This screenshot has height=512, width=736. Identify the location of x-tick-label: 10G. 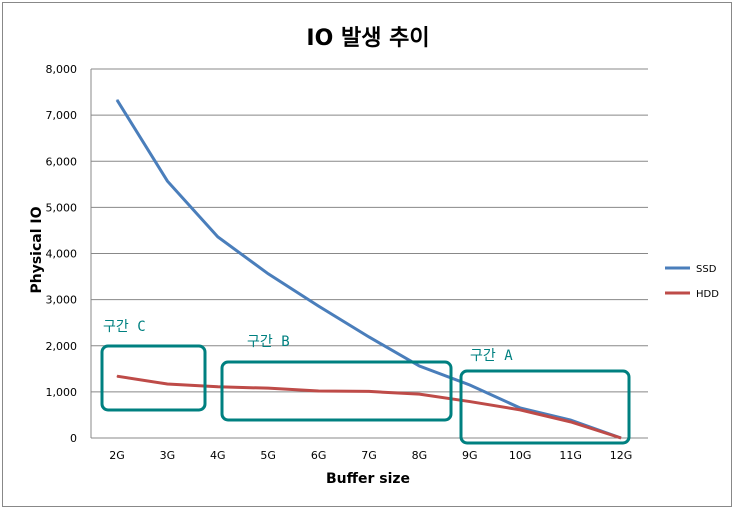
(520, 455).